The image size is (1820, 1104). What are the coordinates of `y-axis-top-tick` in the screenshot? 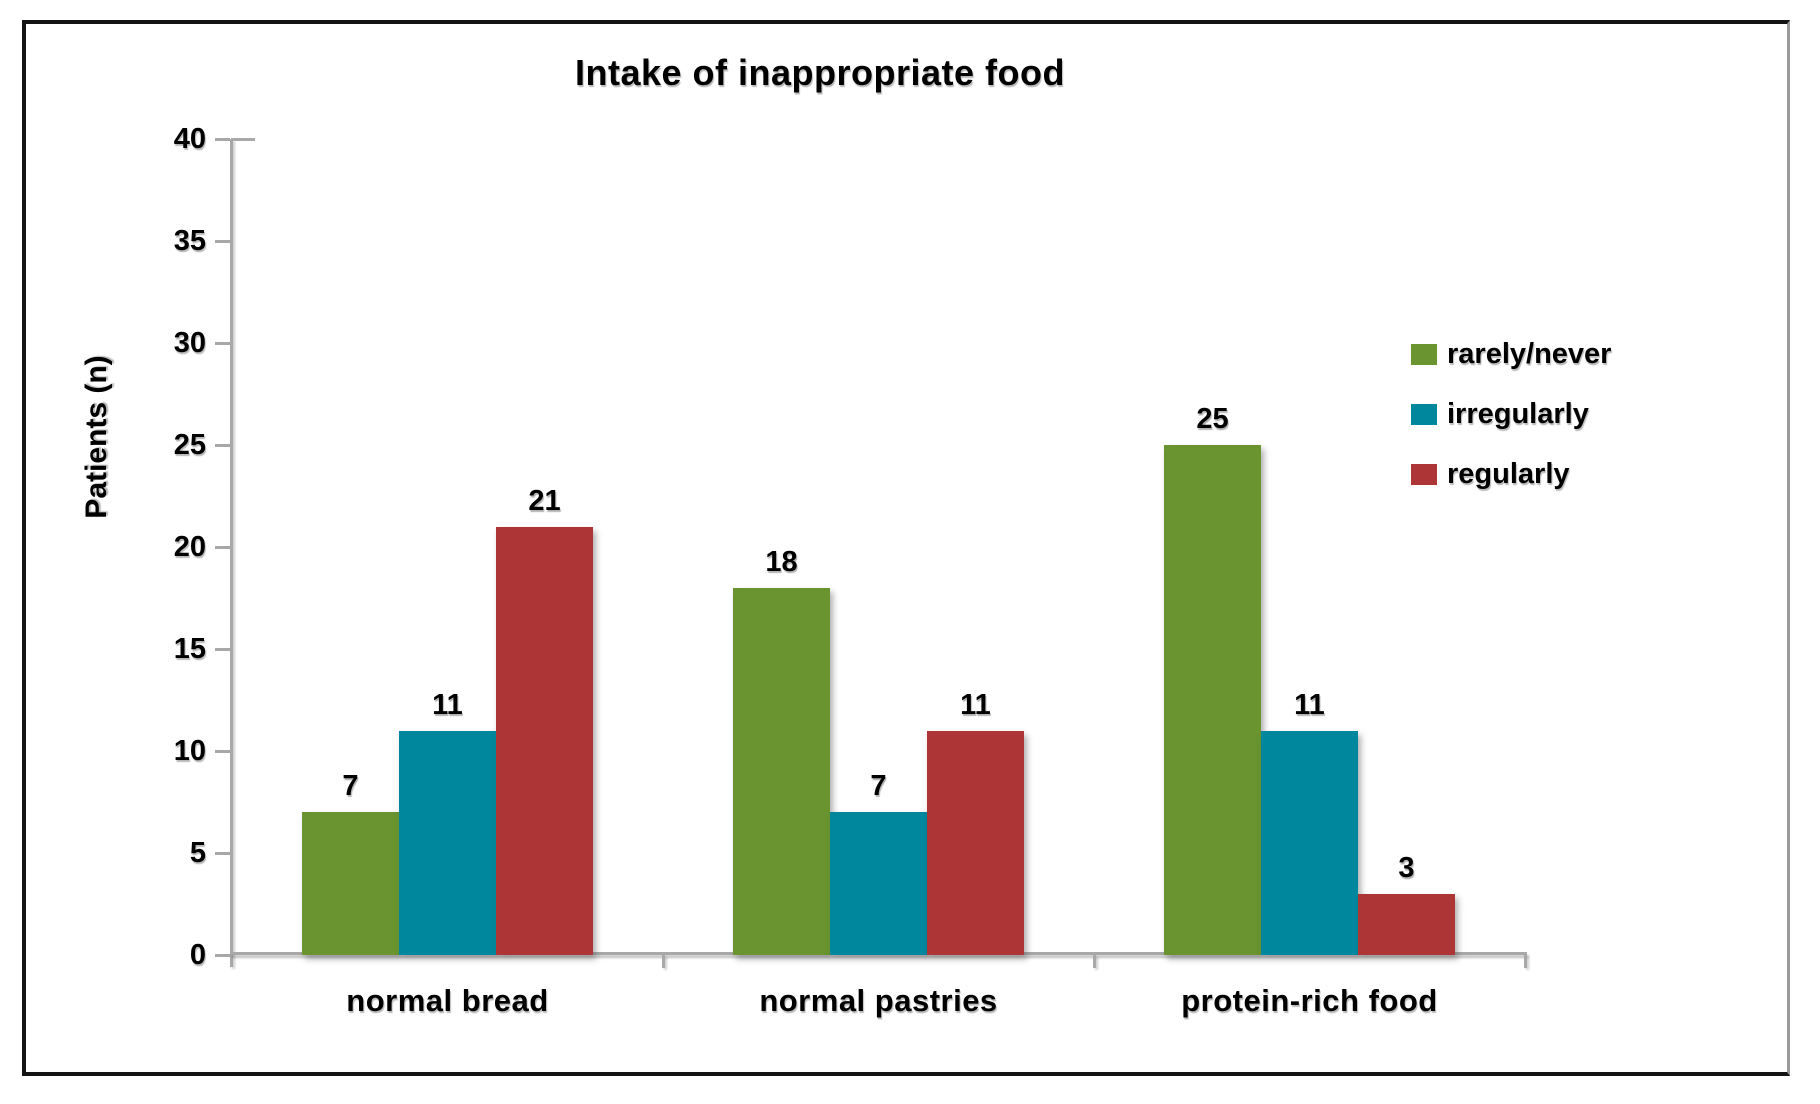 It's located at (243, 139).